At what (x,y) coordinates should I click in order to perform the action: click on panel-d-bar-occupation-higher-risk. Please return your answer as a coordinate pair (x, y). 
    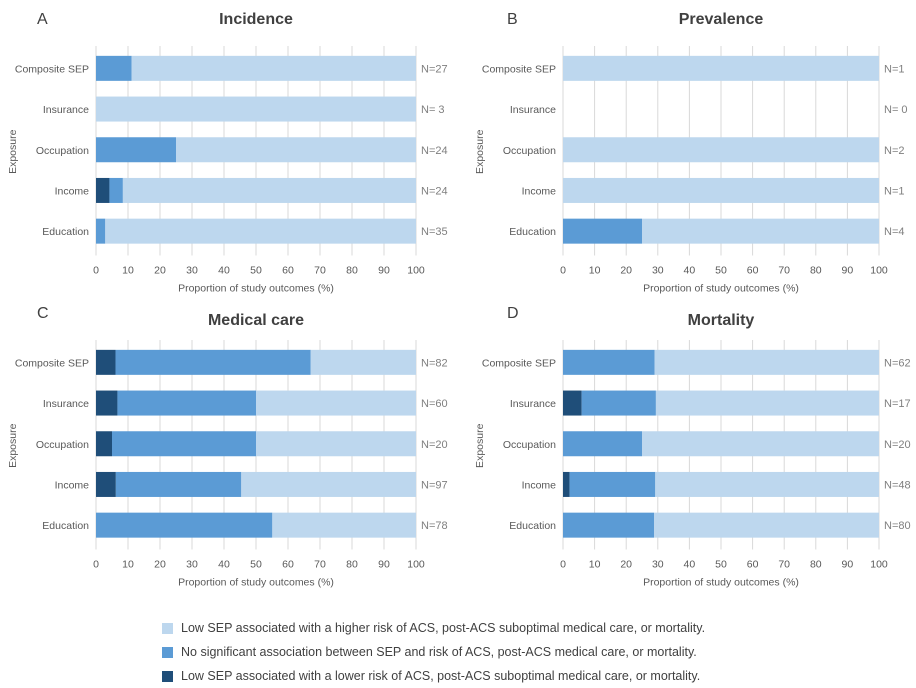
    Looking at the image, I should click on (760, 444).